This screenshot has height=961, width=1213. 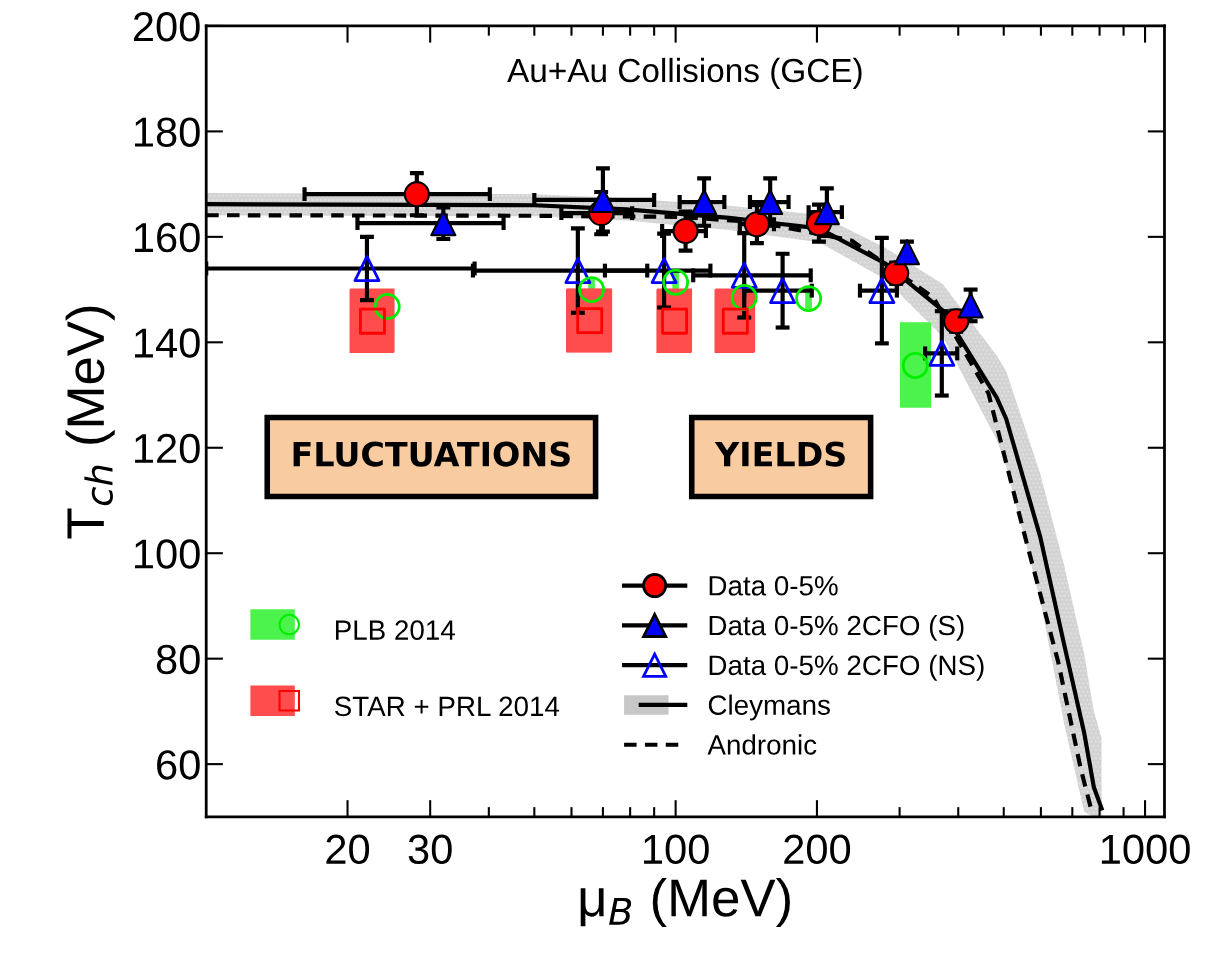 What do you see at coordinates (684, 73) in the screenshot?
I see `text: Au+Au Collisions (GCE)` at bounding box center [684, 73].